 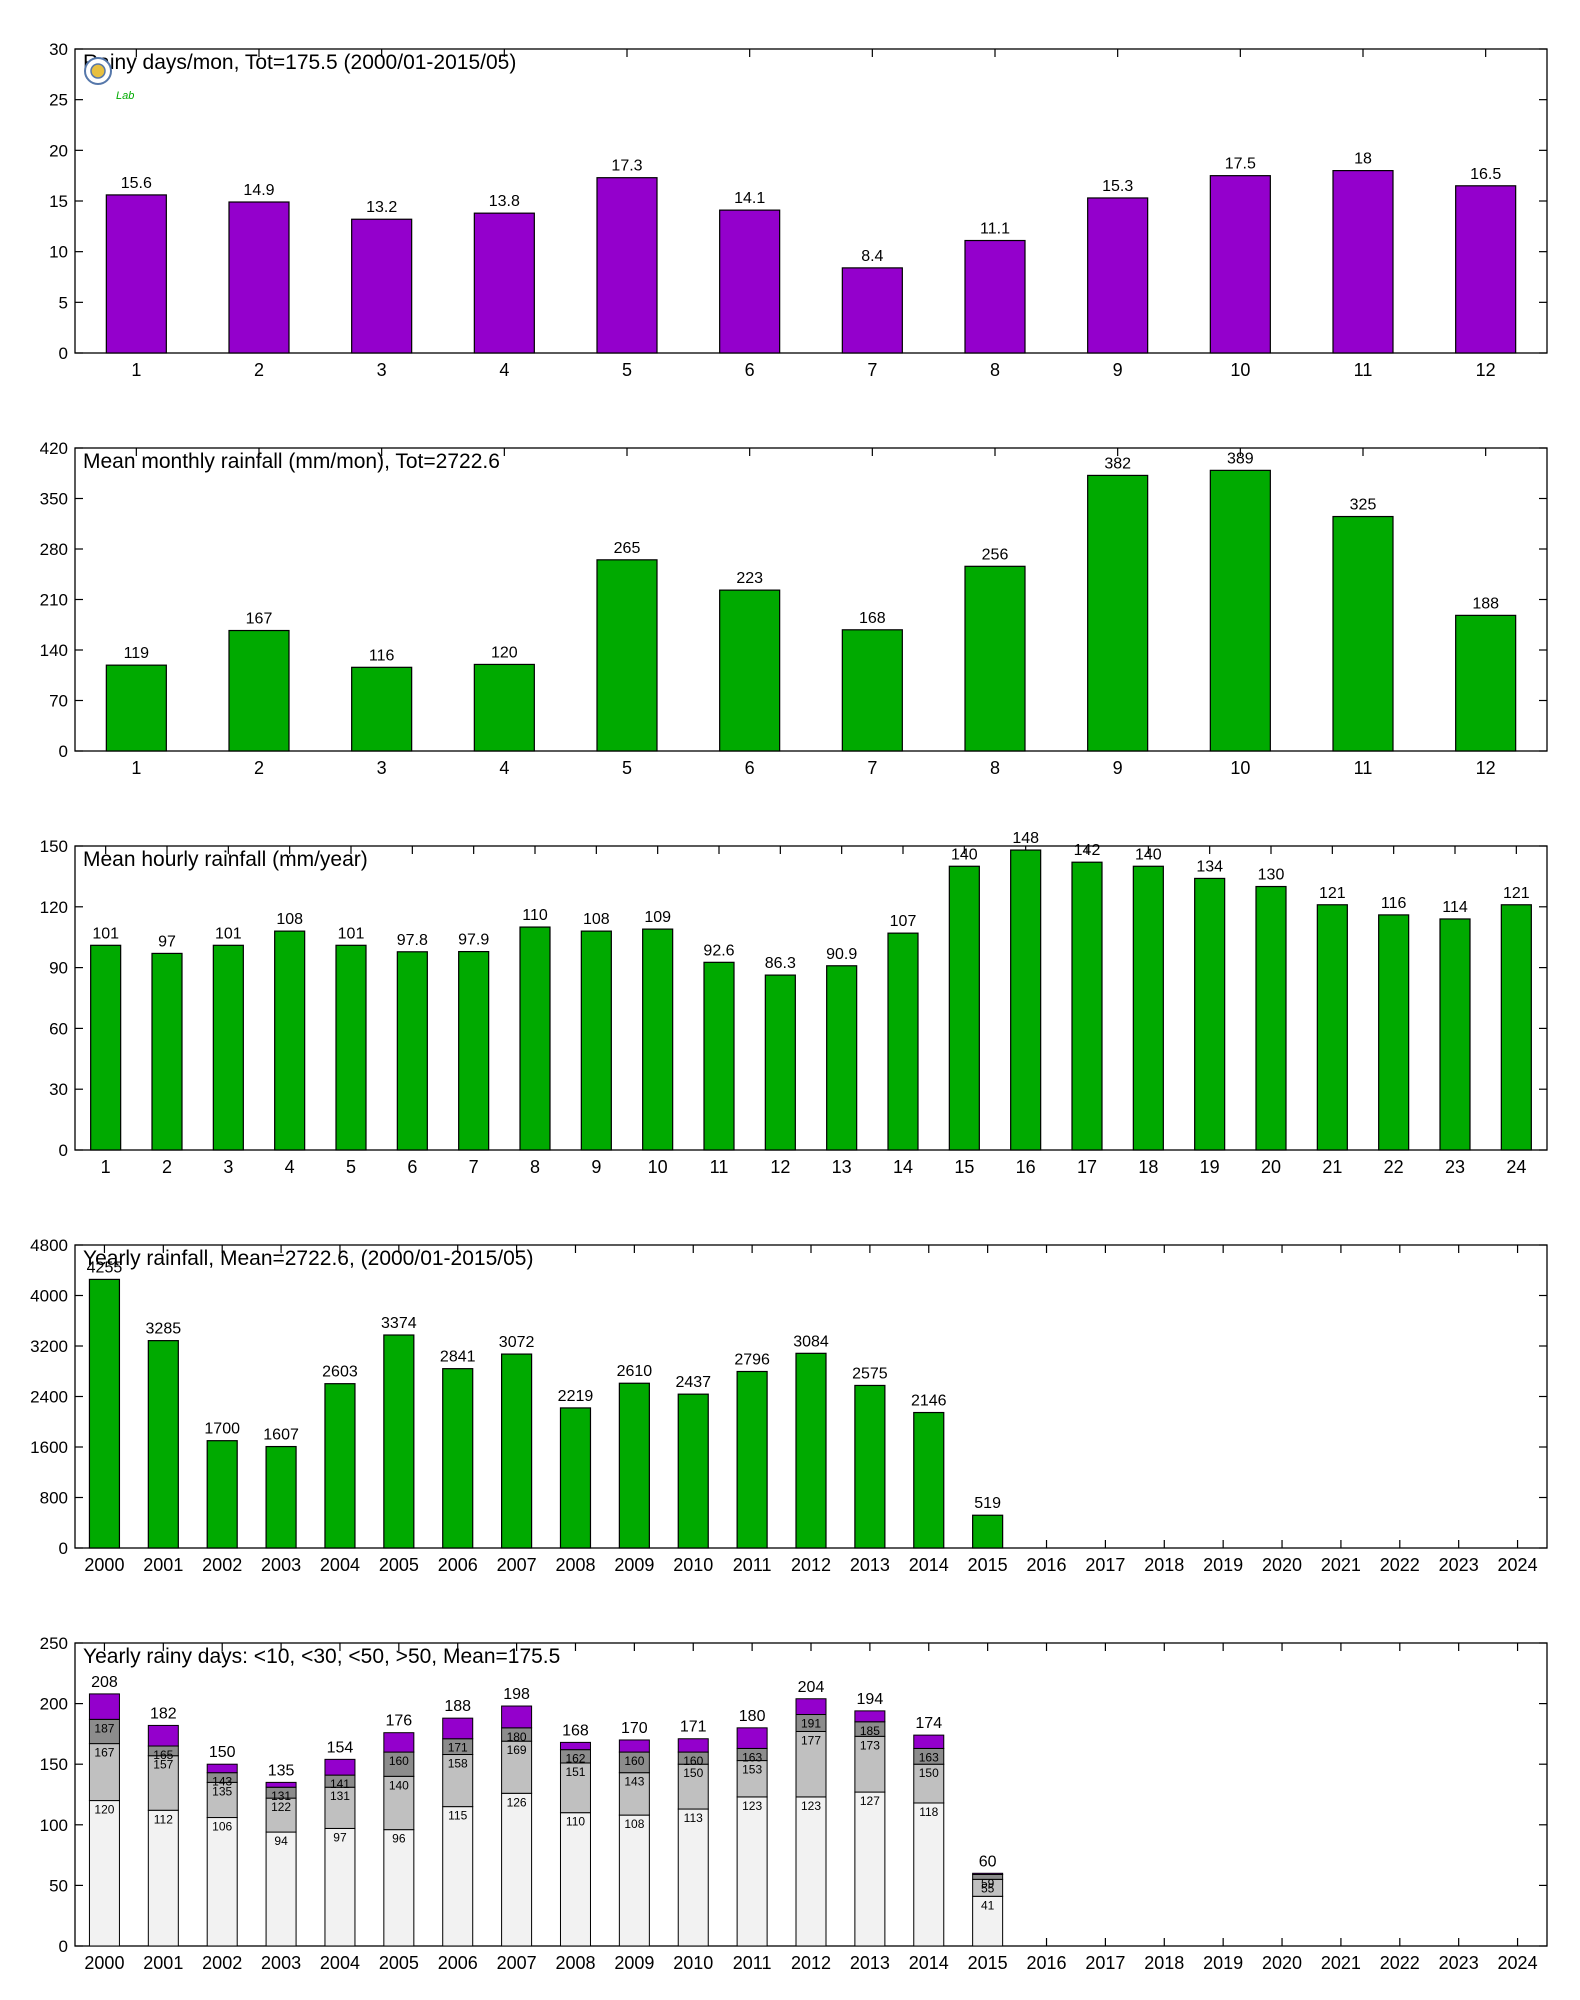 What do you see at coordinates (49, 1397) in the screenshot?
I see `y-tick-label: 2400` at bounding box center [49, 1397].